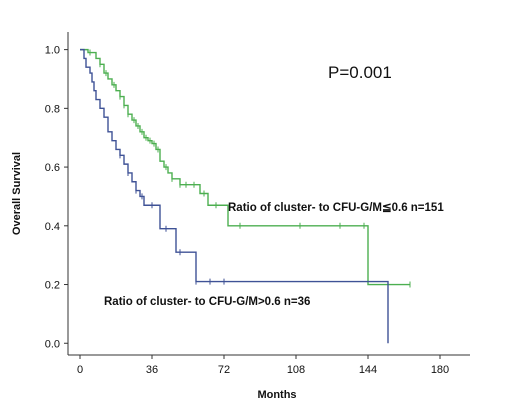  What do you see at coordinates (17, 193) in the screenshot?
I see `y-axis-title: Overall Survival` at bounding box center [17, 193].